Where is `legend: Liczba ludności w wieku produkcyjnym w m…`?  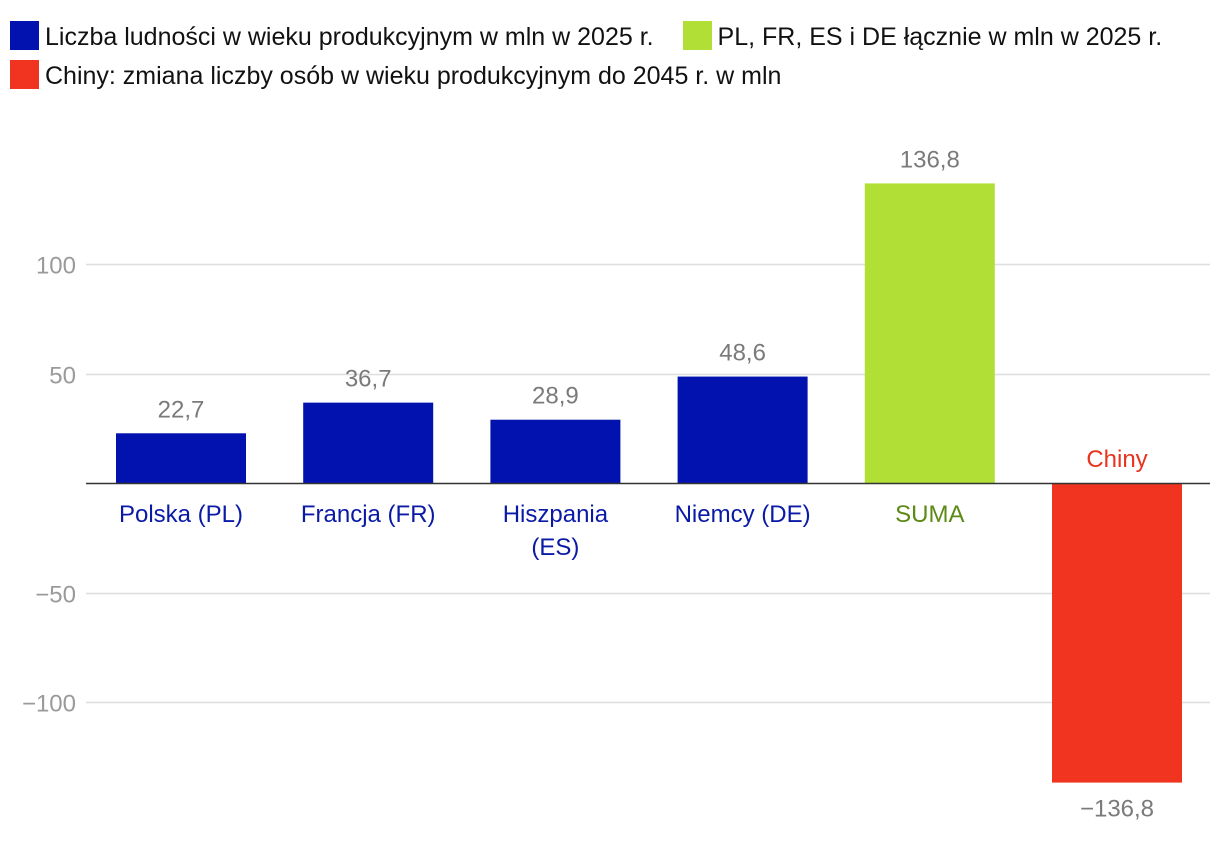
legend: Liczba ludności w wieku produkcyjnym w m… is located at coordinates (612, 57).